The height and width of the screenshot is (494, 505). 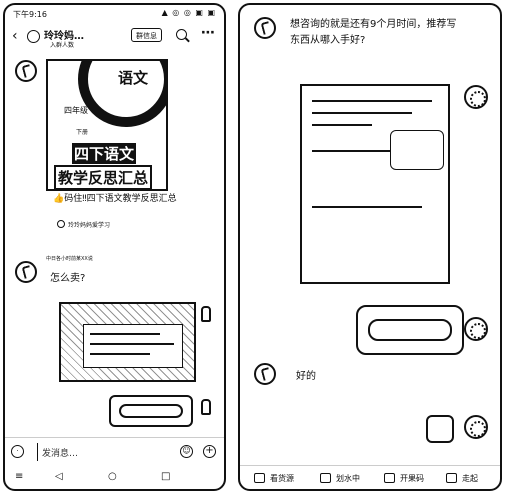 I want to click on menu-label: 开果码, so click(x=412, y=478).